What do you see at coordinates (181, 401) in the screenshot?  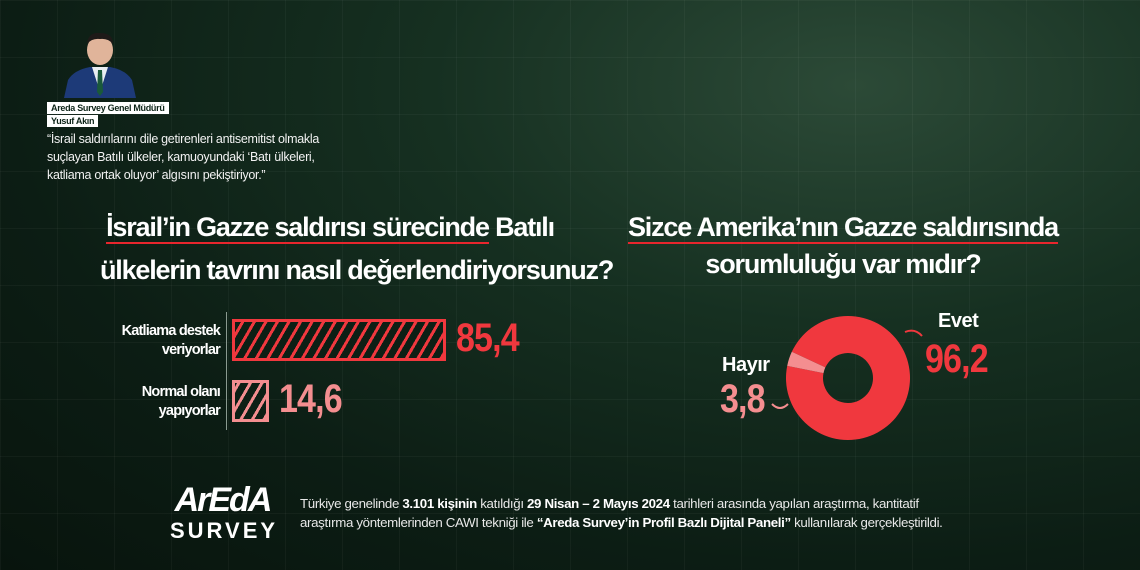 I see `bar-category-label: Normal olanı yapıyorlar` at bounding box center [181, 401].